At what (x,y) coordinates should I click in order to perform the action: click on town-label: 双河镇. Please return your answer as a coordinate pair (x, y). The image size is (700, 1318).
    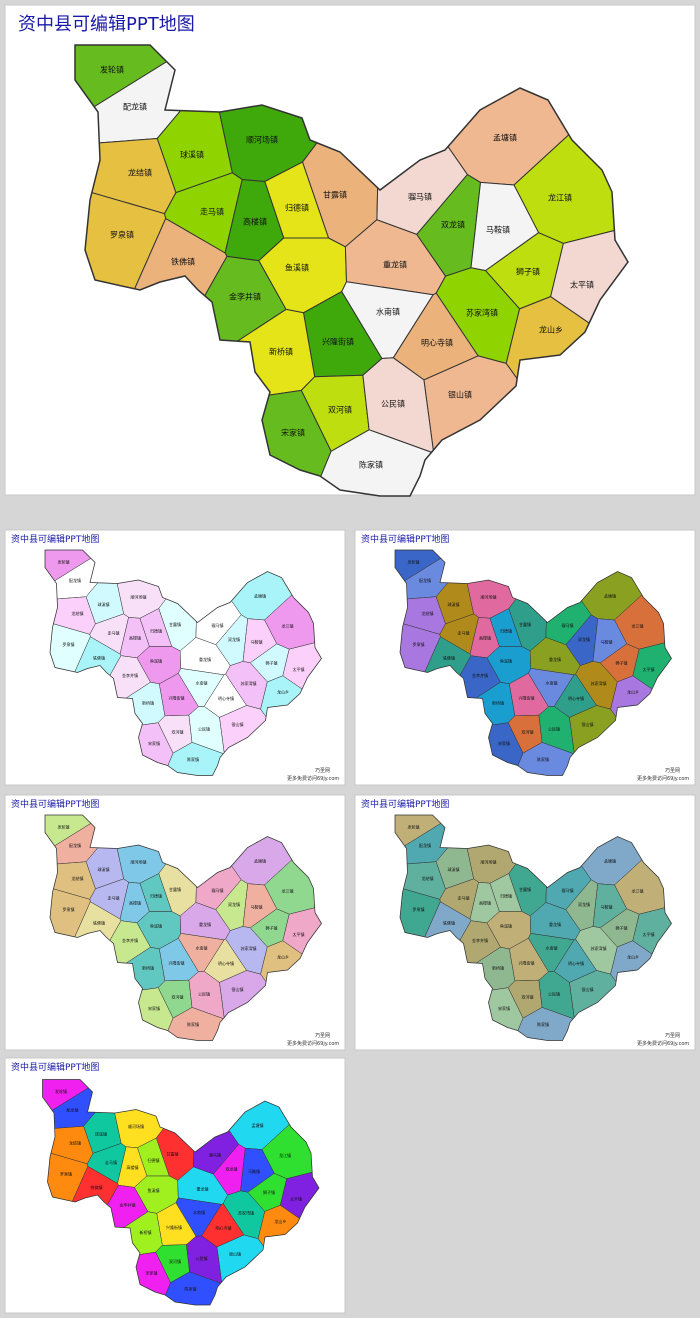
    Looking at the image, I should click on (528, 732).